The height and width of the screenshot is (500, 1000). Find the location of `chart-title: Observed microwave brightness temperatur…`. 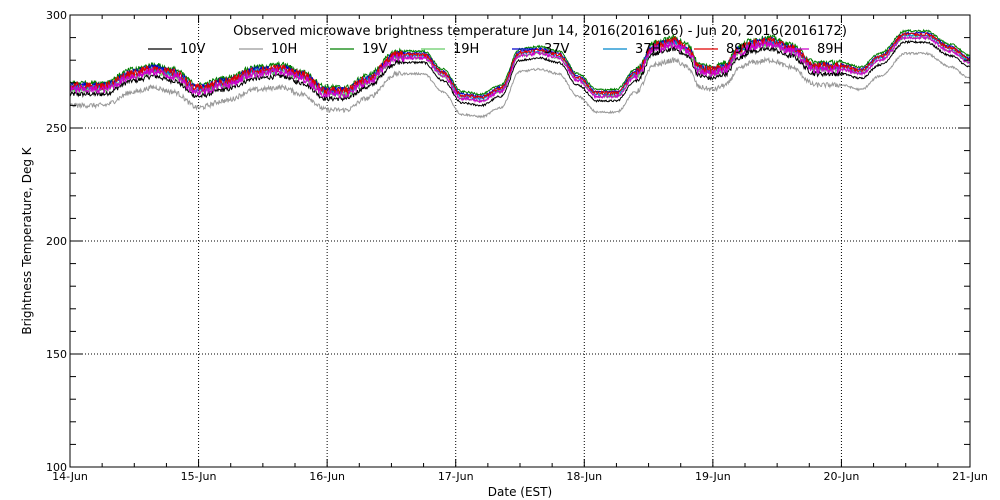

chart-title: Observed microwave brightness temperatur… is located at coordinates (540, 31).